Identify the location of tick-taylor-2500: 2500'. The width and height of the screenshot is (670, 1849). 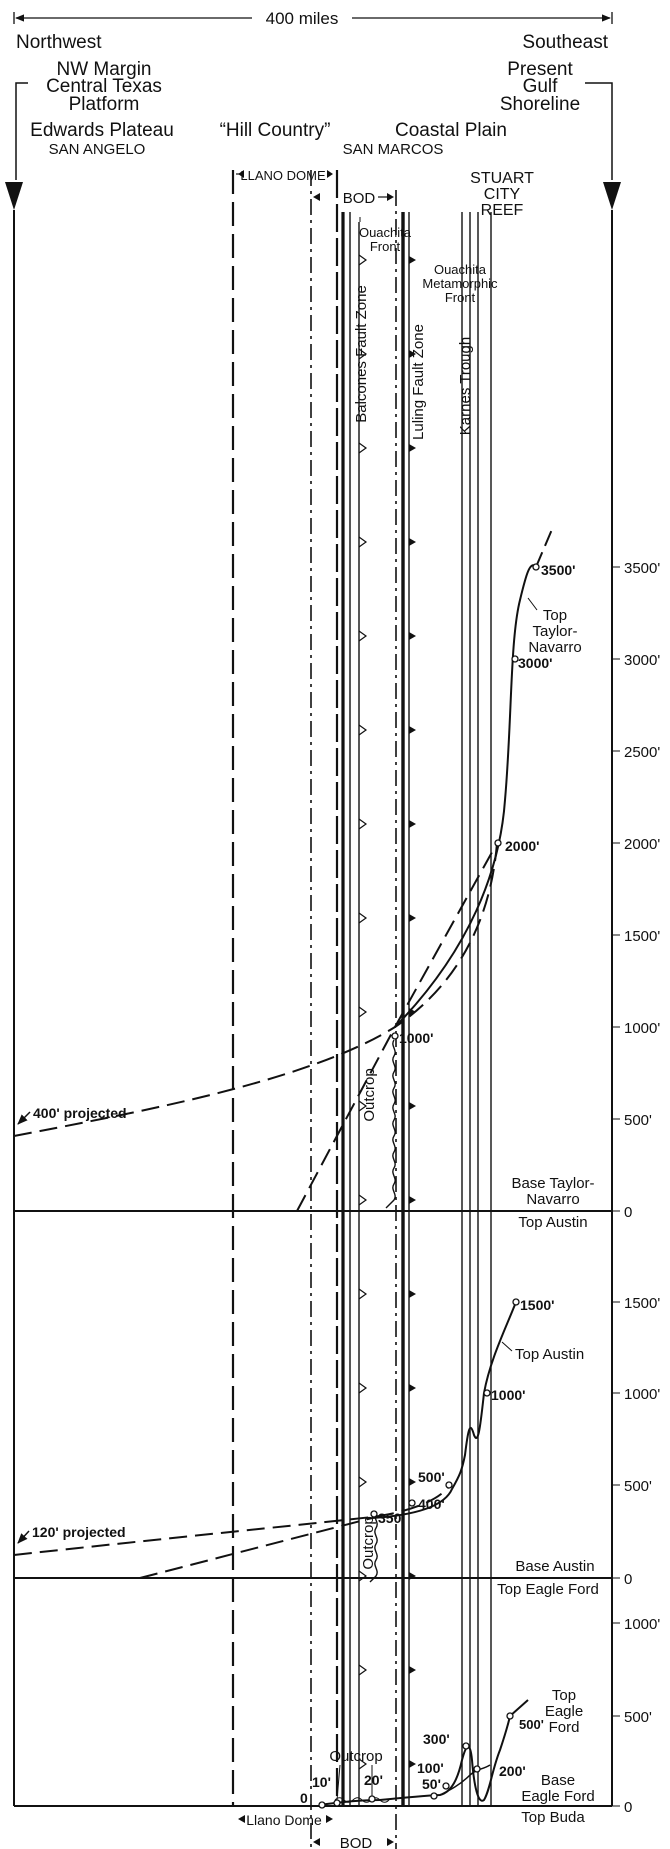
(642, 752).